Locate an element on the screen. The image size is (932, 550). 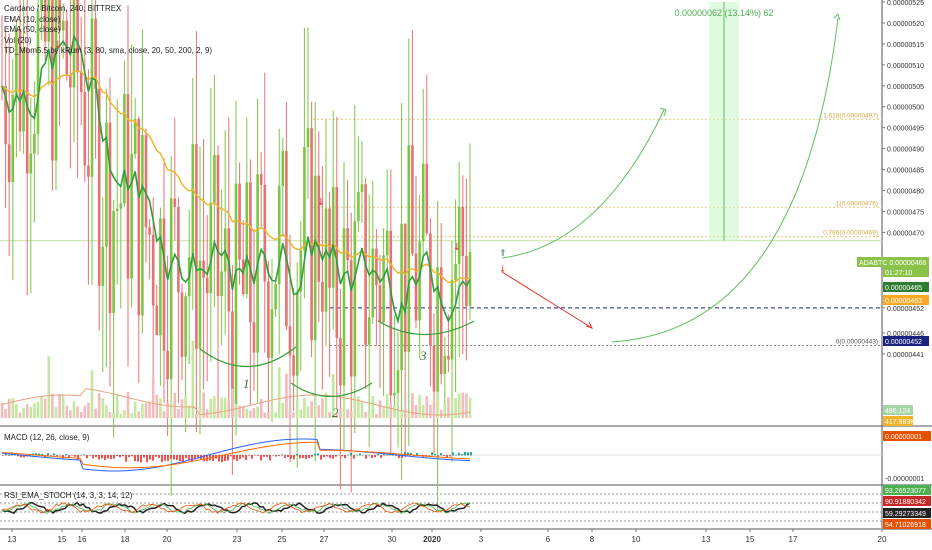
rsi-badge-1: 90.91880342 is located at coordinates (905, 502).